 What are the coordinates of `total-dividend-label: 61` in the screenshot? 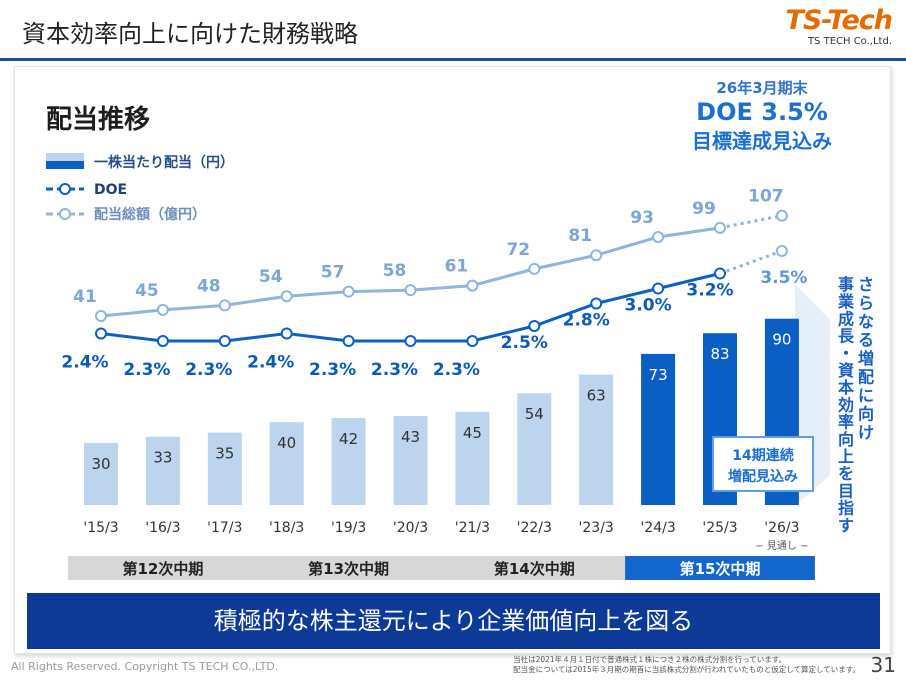 It's located at (457, 267).